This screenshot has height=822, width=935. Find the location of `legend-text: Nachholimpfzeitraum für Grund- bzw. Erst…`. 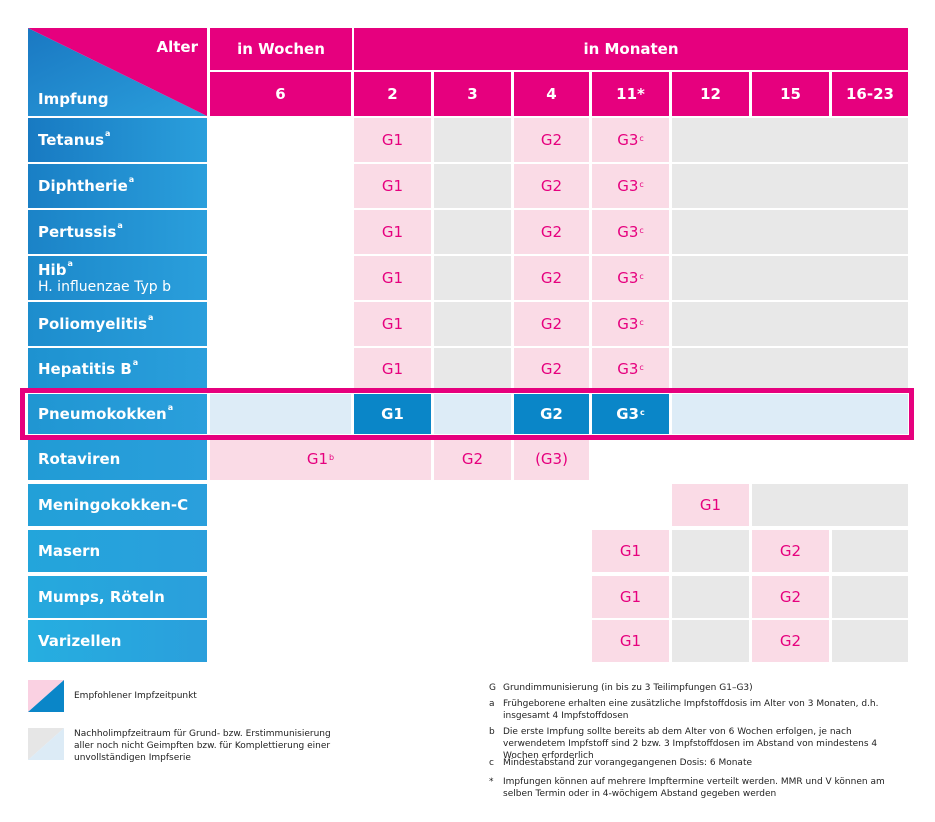

legend-text: Nachholimpfzeitraum für Grund- bzw. Erst… is located at coordinates (202, 746).